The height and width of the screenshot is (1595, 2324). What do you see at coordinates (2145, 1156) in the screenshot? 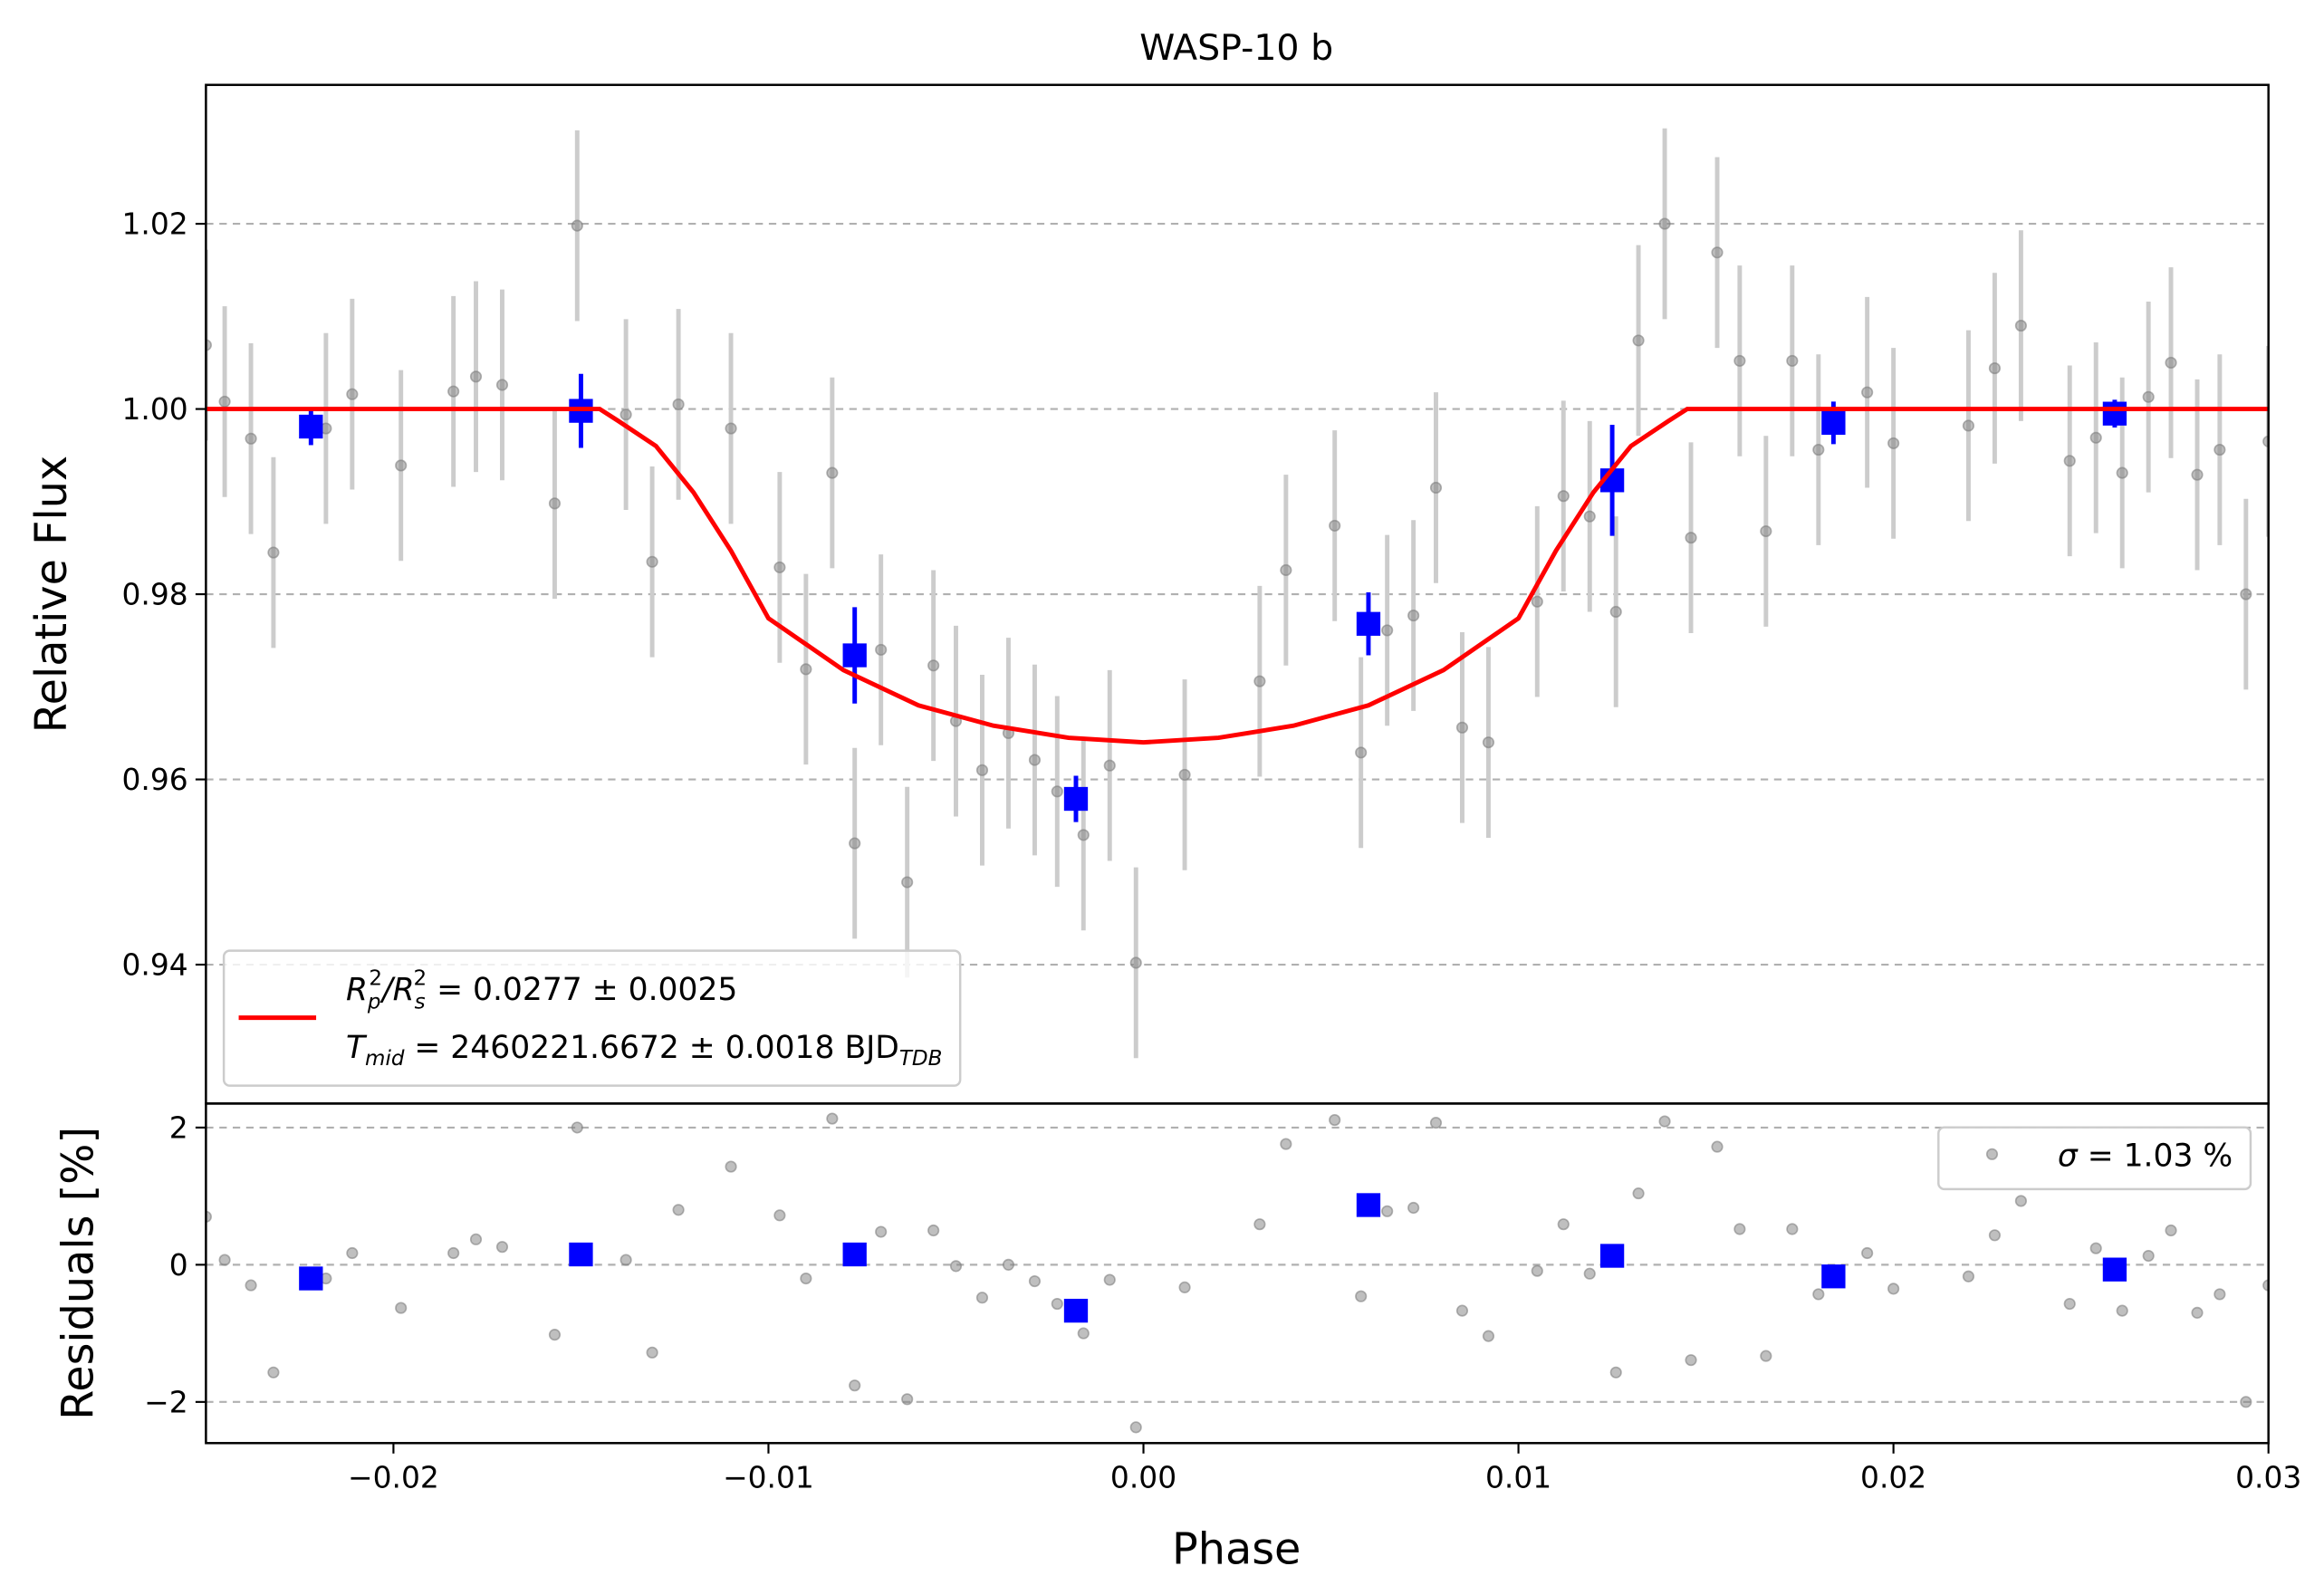
I see `legend-text: σ = 1.03 %` at bounding box center [2145, 1156].